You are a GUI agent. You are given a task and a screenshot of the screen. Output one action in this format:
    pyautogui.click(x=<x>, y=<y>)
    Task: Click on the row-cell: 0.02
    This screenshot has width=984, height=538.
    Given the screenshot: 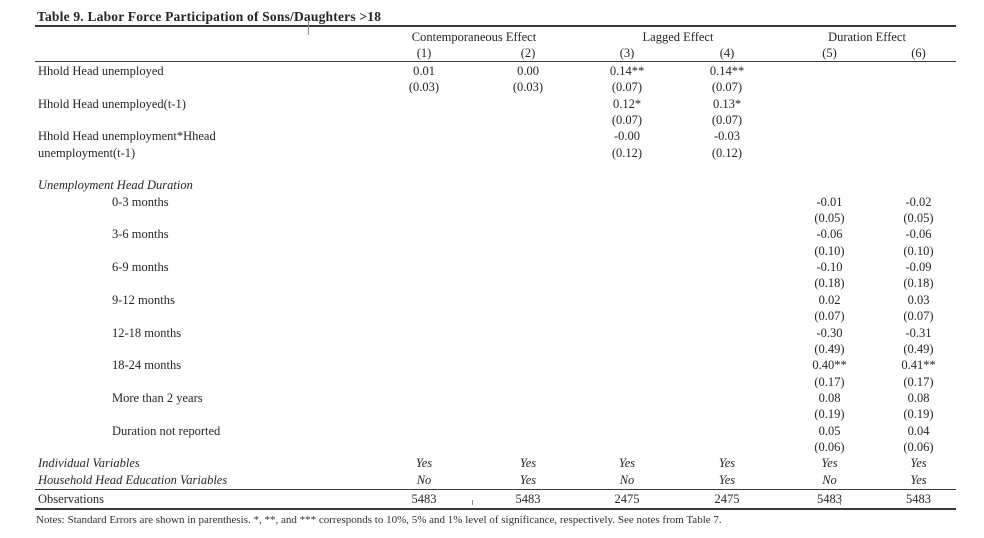 What is the action you would take?
    pyautogui.click(x=829, y=299)
    